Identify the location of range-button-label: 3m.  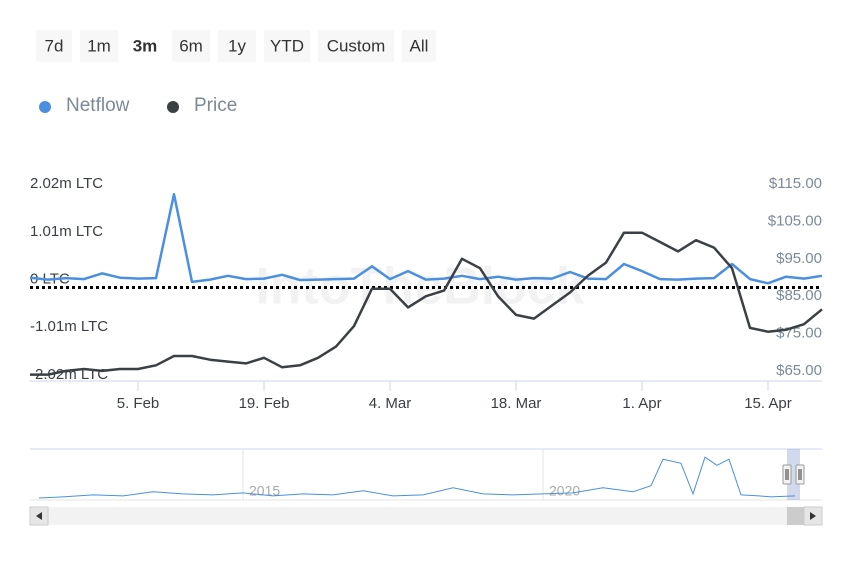
(145, 45).